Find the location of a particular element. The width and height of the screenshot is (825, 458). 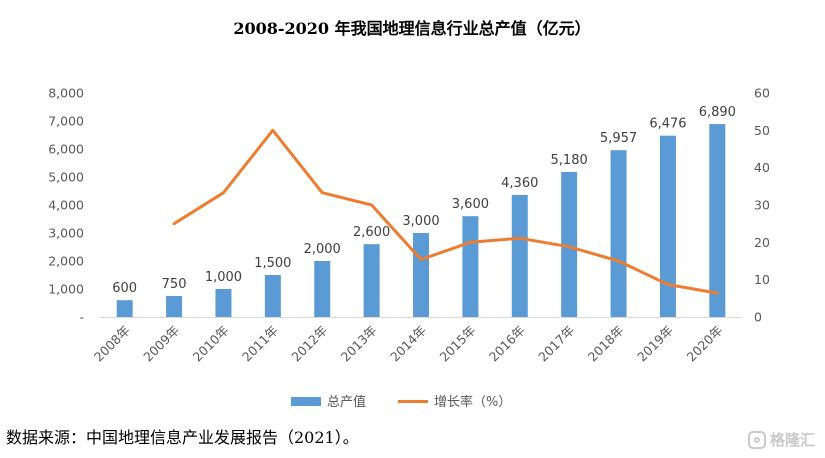

bar-data-label: 3,600 is located at coordinates (470, 204).